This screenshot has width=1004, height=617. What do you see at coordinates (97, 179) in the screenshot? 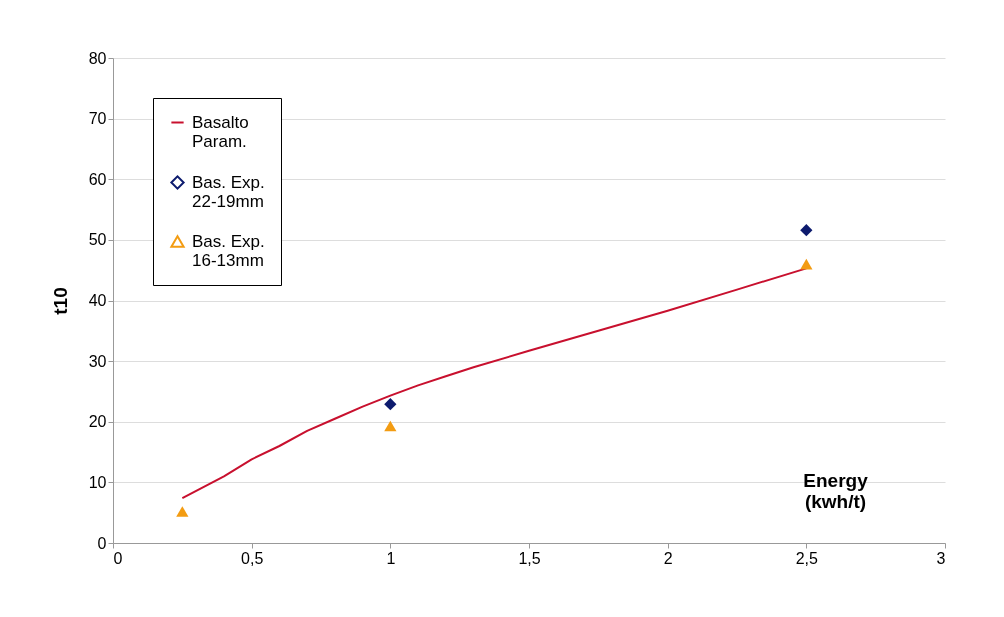
I see `y-tick-label: 60` at bounding box center [97, 179].